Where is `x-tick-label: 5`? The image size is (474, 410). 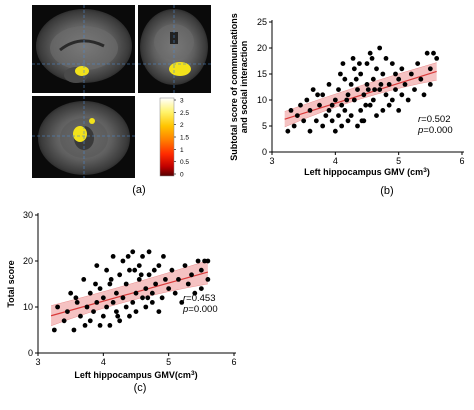
x-tick-label: 5 is located at coordinates (398, 161).